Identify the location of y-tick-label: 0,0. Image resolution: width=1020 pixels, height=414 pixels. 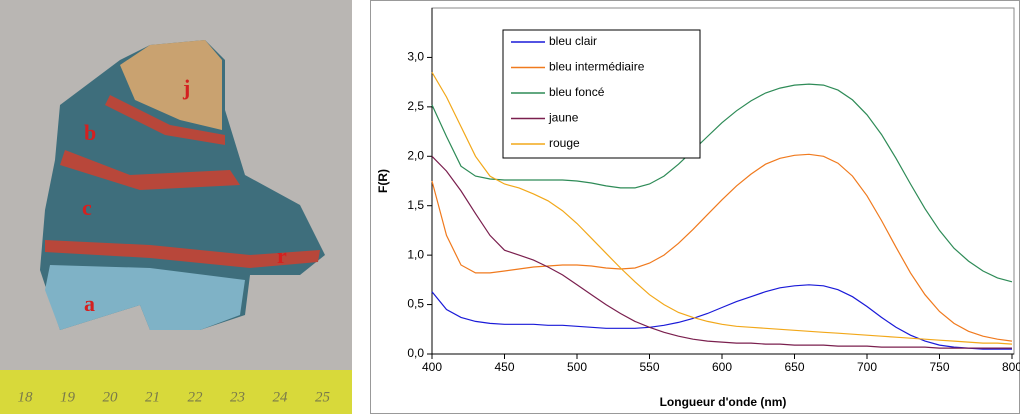
(415, 353).